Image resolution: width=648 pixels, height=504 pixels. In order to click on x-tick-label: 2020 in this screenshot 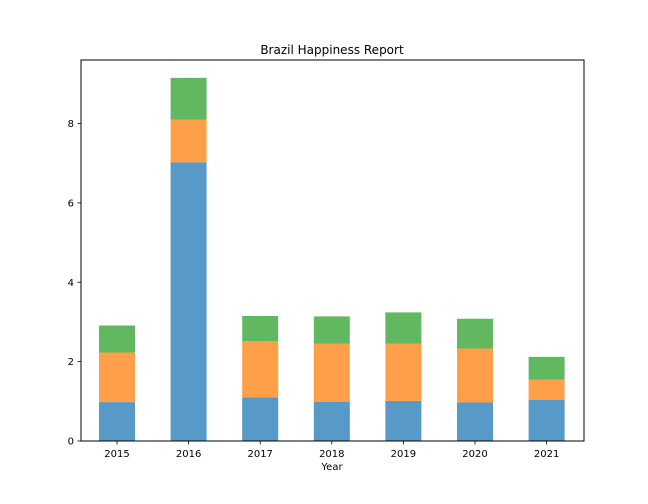, I will do `click(474, 454)`.